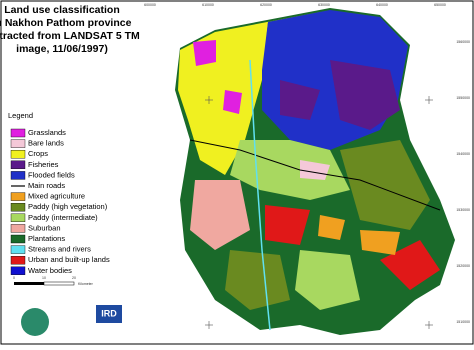  I want to click on legend-label: Urban and built-up lands, so click(69, 259).